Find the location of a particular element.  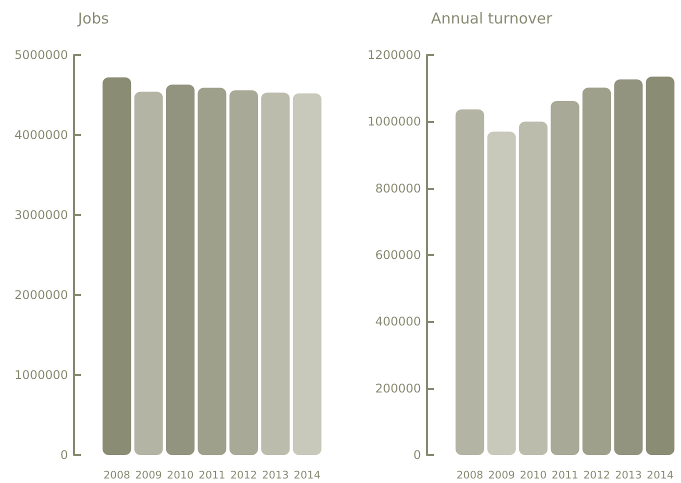

chart-title: Annual turnover is located at coordinates (492, 19).